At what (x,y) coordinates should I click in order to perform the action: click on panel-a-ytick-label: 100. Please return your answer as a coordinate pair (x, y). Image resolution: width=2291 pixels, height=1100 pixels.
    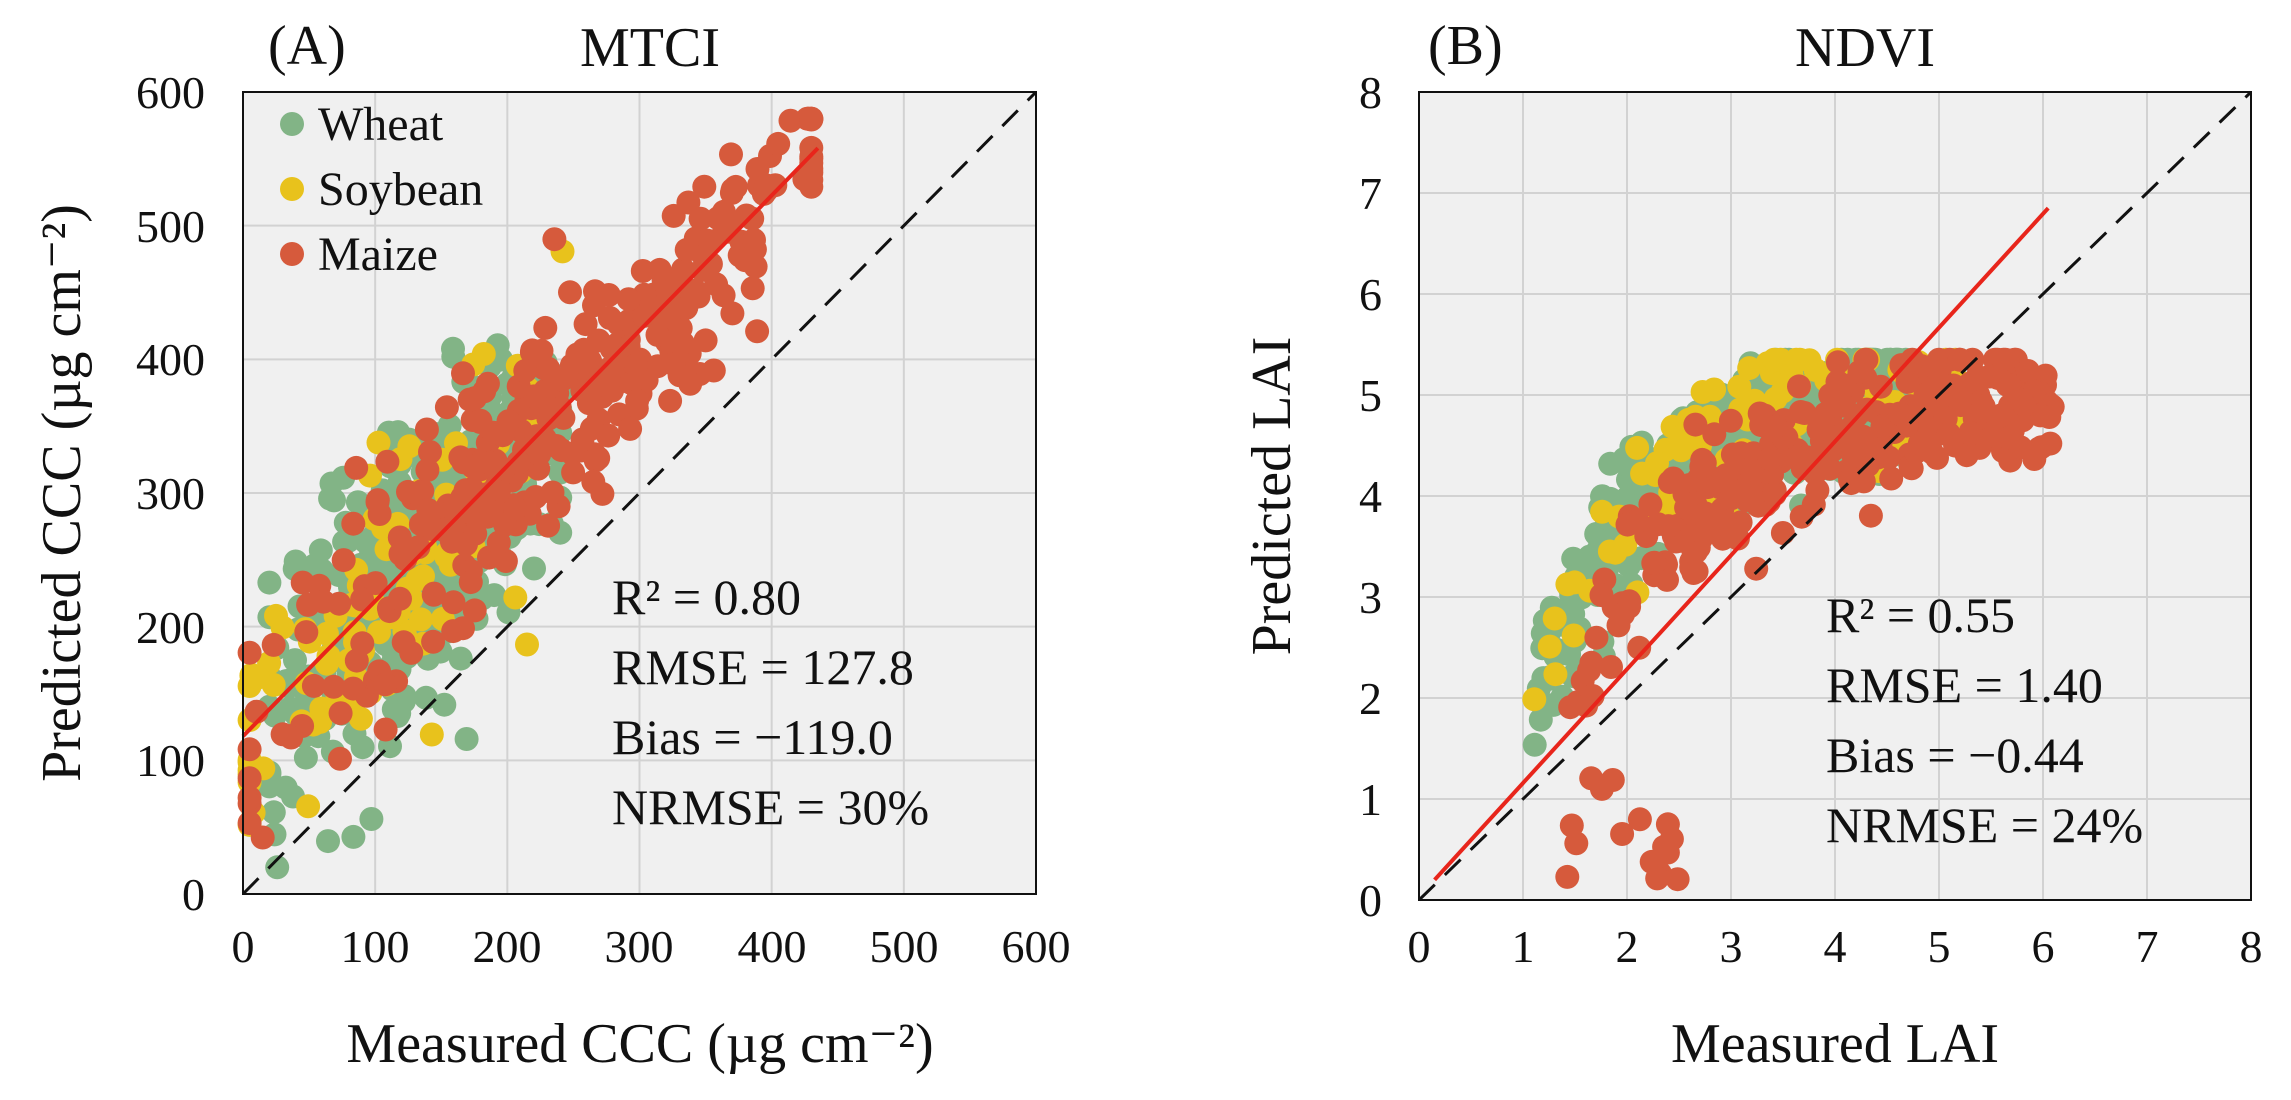
    Looking at the image, I should click on (170, 760).